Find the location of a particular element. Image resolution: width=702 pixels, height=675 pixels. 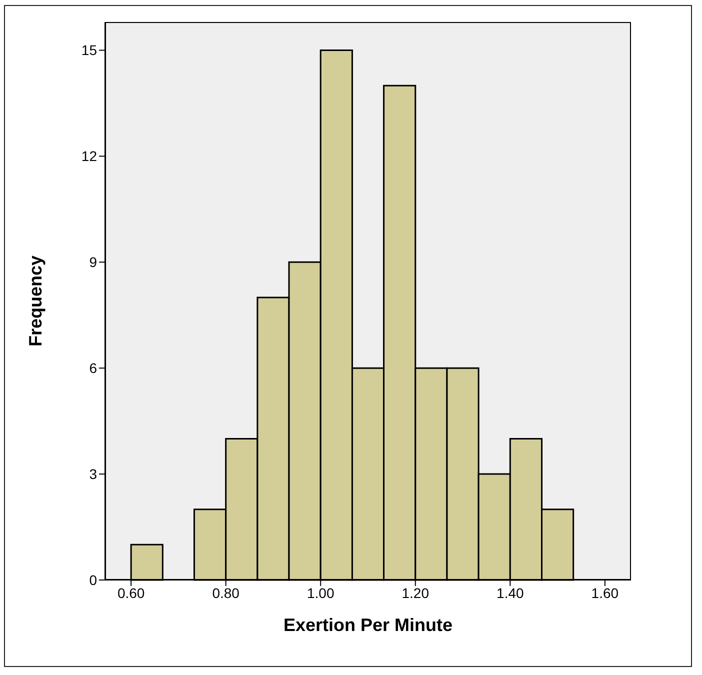

y-tick-label: 9 is located at coordinates (93, 262).